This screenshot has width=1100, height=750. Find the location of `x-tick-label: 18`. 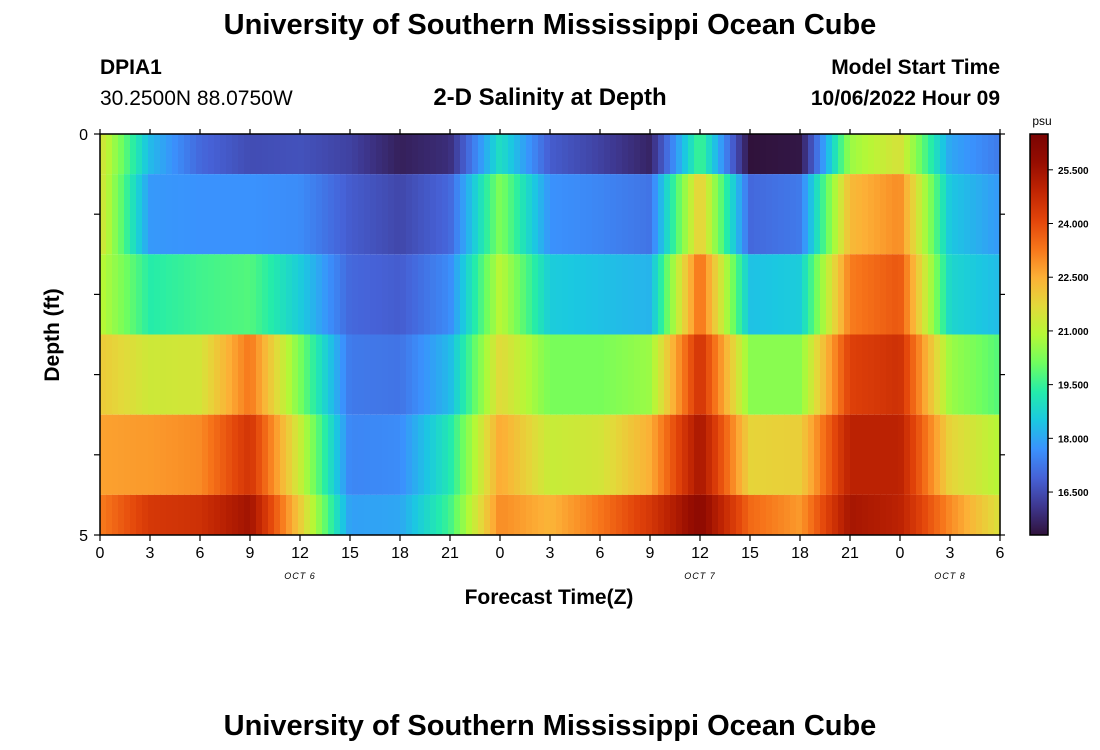

x-tick-label: 18 is located at coordinates (800, 553).